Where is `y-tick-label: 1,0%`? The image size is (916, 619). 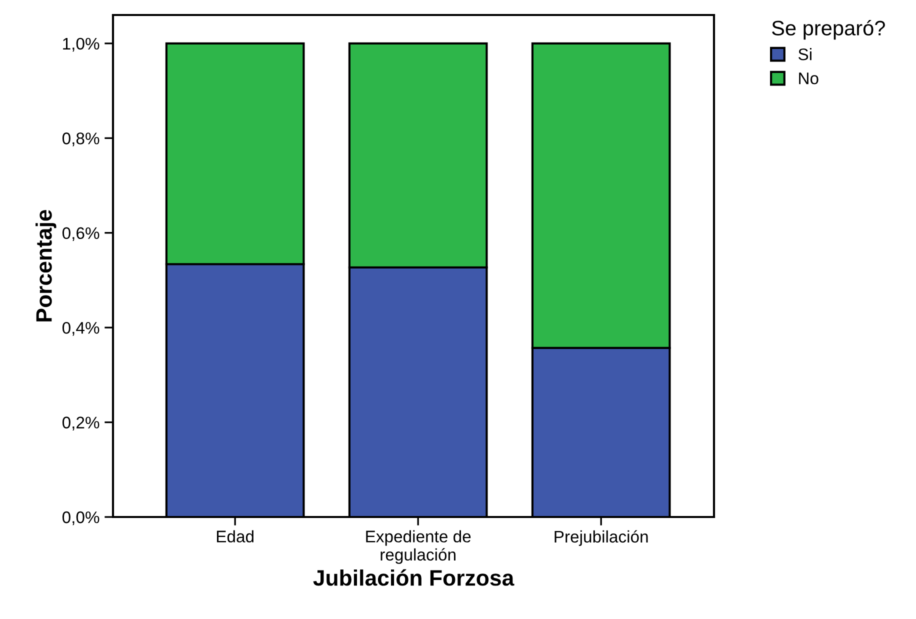 y-tick-label: 1,0% is located at coordinates (81, 45).